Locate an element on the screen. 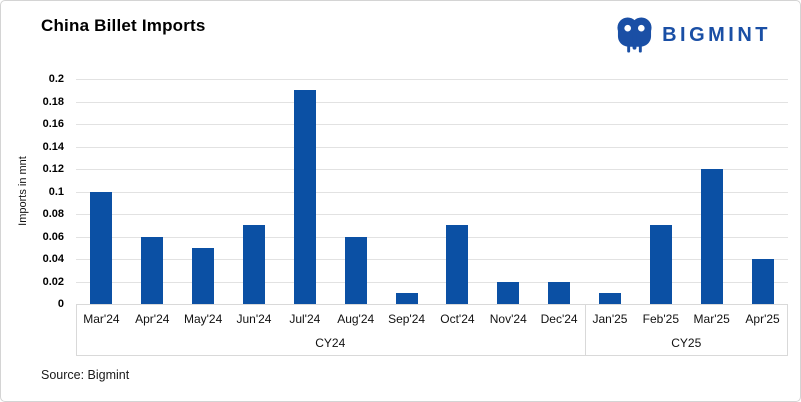 This screenshot has height=402, width=801. x-tick-label: Jul'24 is located at coordinates (305, 319).